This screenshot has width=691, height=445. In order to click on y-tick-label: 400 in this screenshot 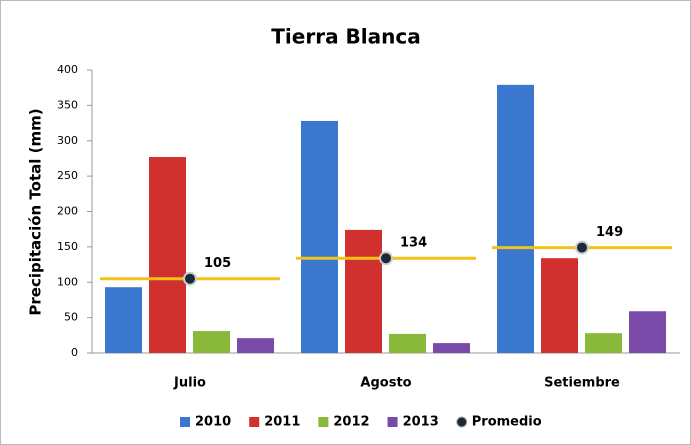, I will do `click(67, 69)`.